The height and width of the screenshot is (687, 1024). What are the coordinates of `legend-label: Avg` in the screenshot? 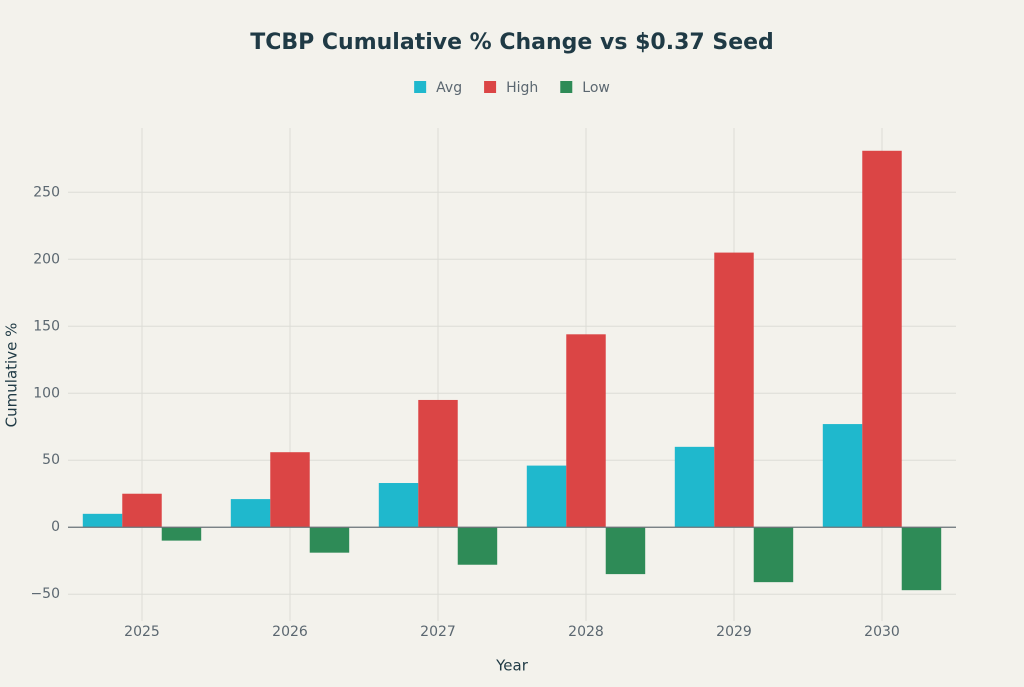 It's located at (449, 88).